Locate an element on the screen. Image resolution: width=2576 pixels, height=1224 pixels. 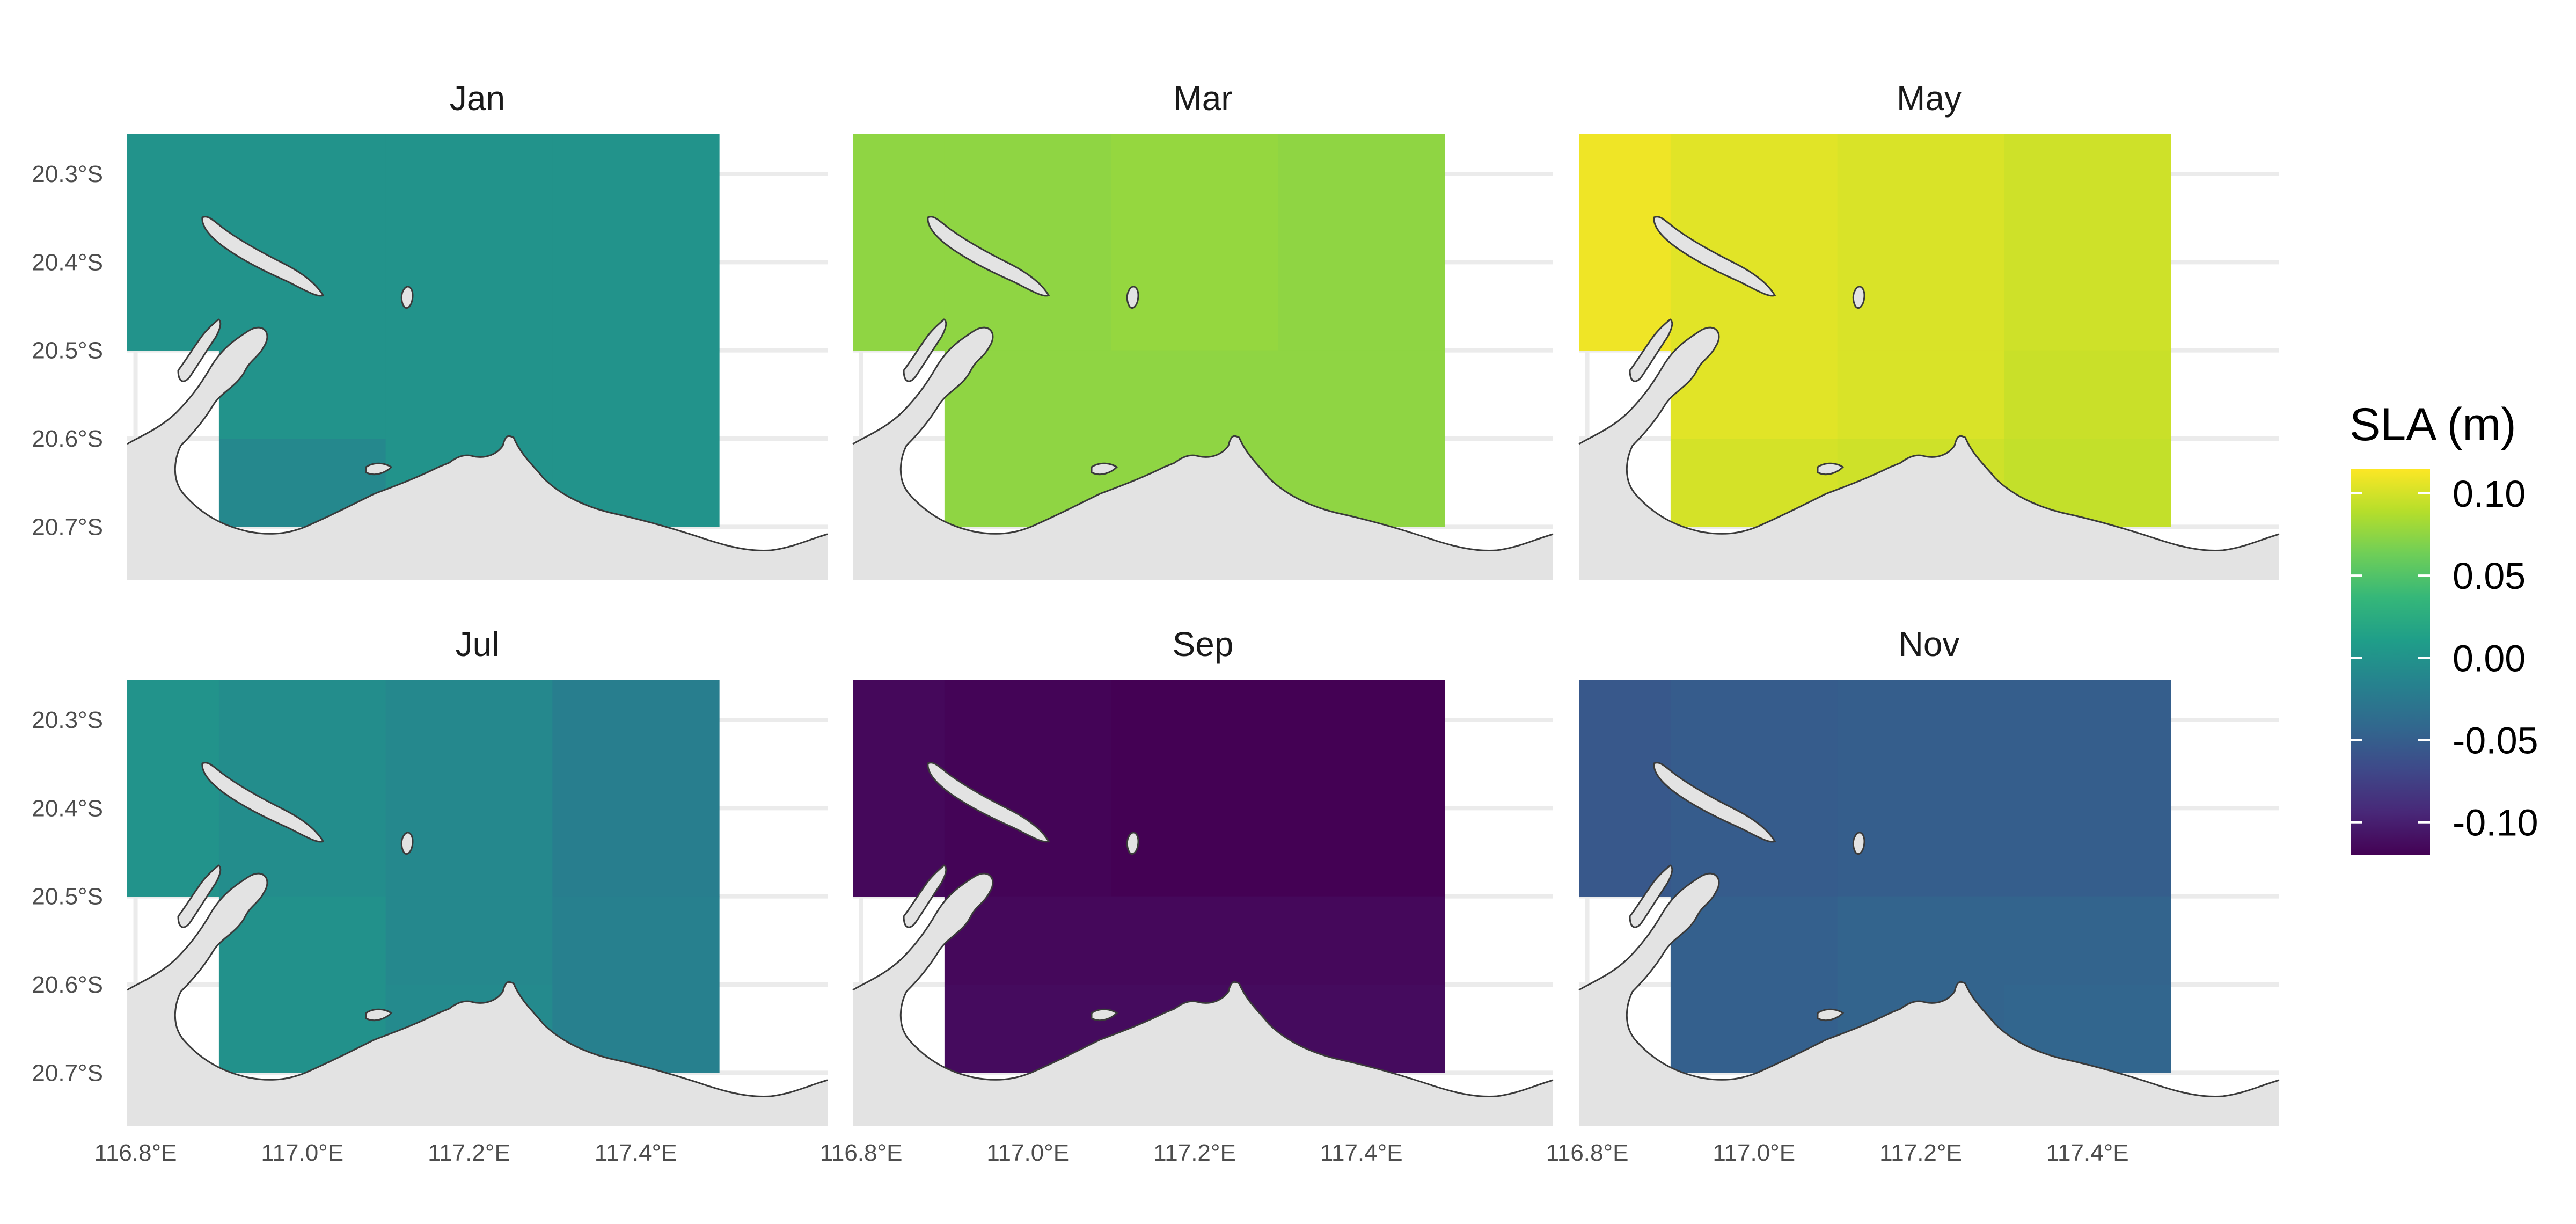
facet-title: Nov is located at coordinates (1929, 644).